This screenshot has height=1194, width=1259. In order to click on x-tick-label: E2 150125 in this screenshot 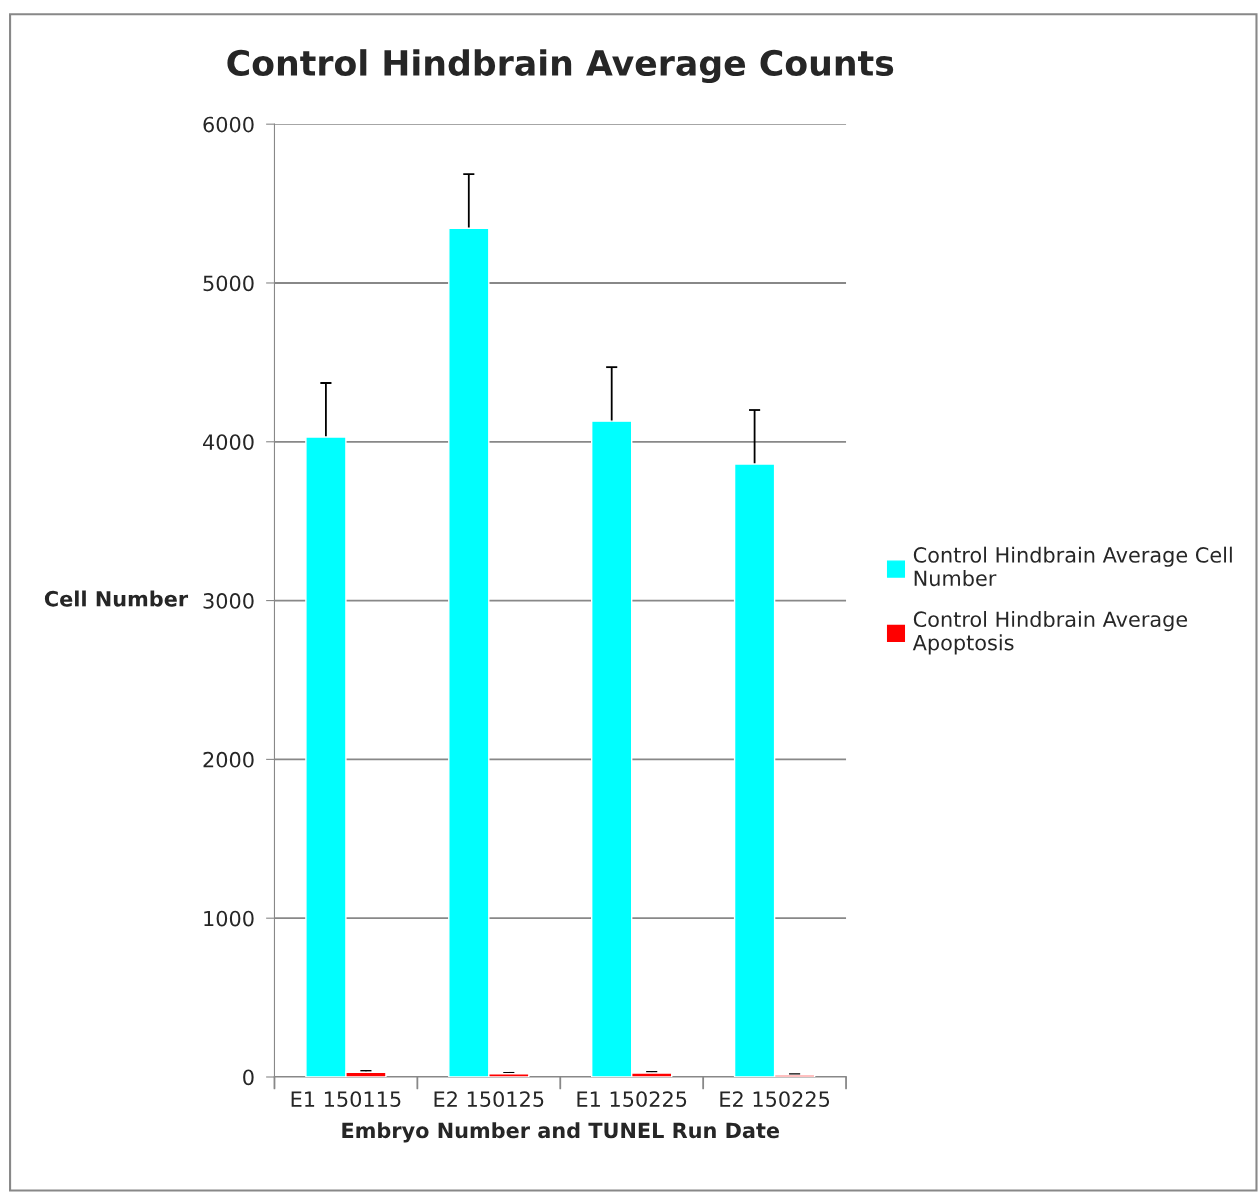, I will do `click(489, 1099)`.